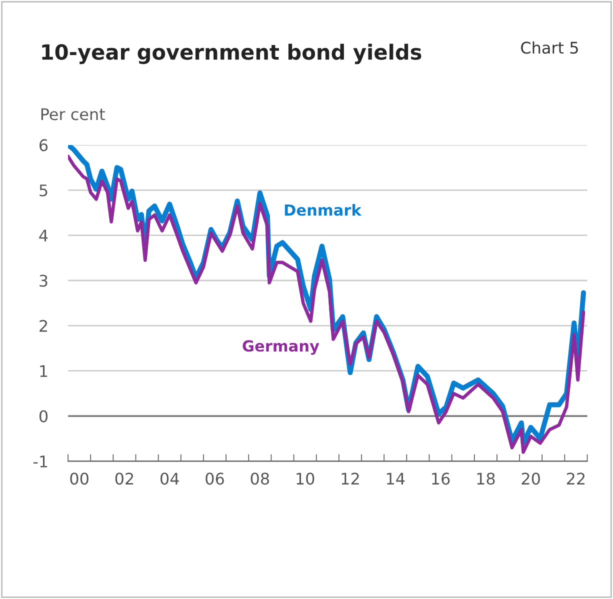 Image resolution: width=613 pixels, height=599 pixels. Describe the element at coordinates (441, 478) in the screenshot. I see `x-tick-label: 16` at that location.